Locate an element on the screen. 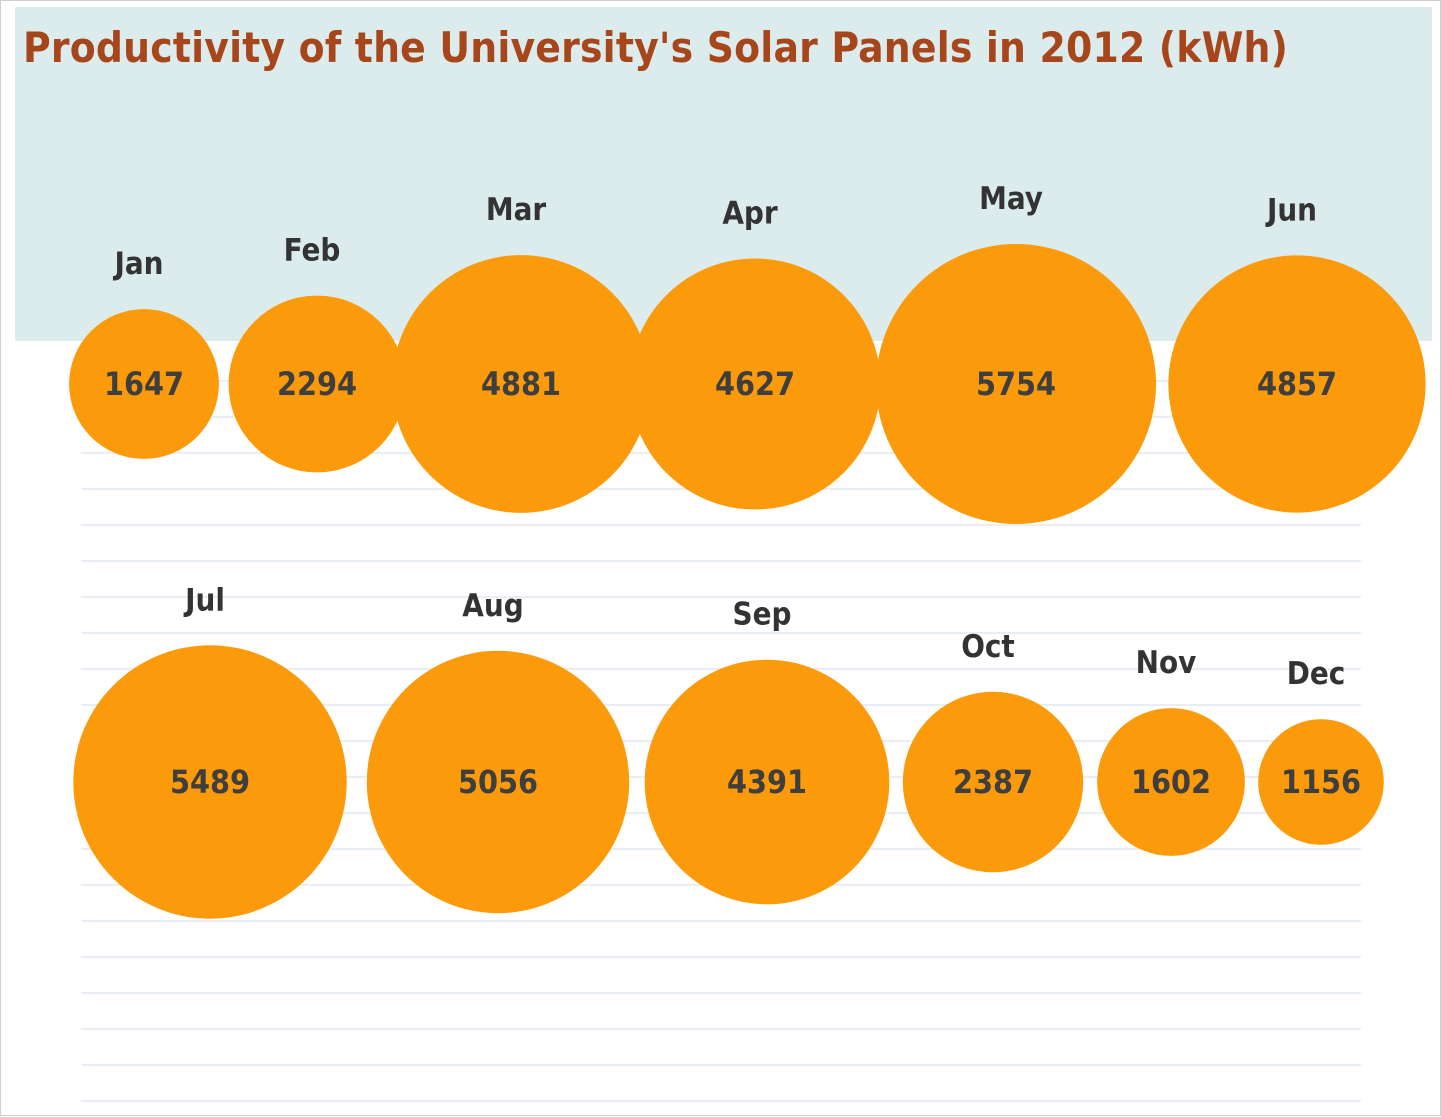 Image resolution: width=1441 pixels, height=1117 pixels. bubble-may is located at coordinates (1016, 384).